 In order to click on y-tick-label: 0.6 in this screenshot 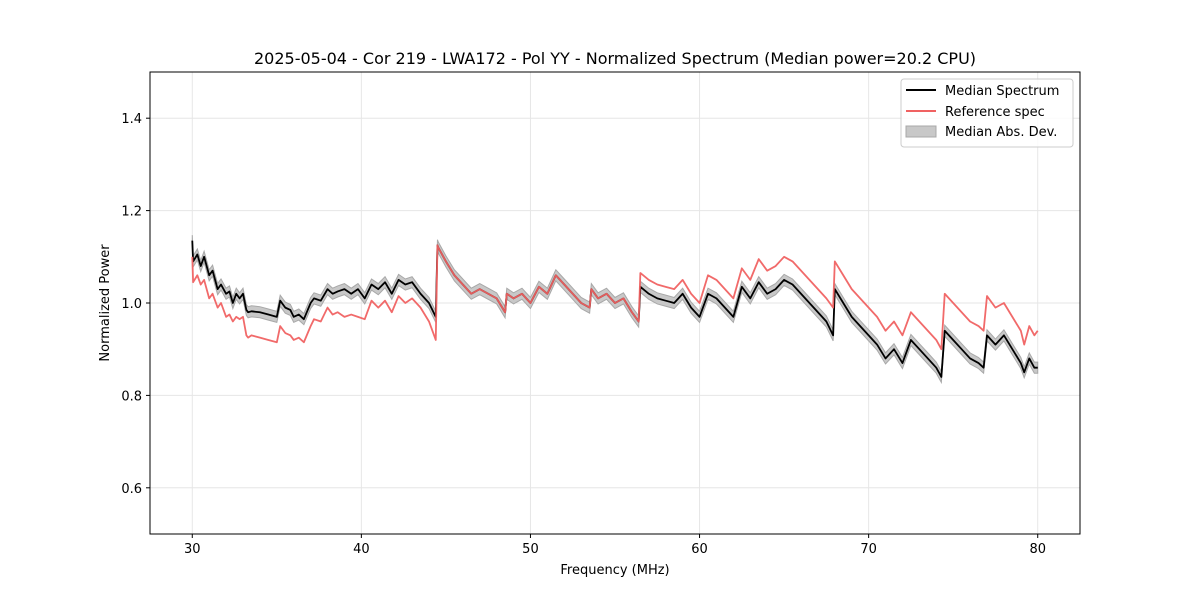, I will do `click(131, 489)`.